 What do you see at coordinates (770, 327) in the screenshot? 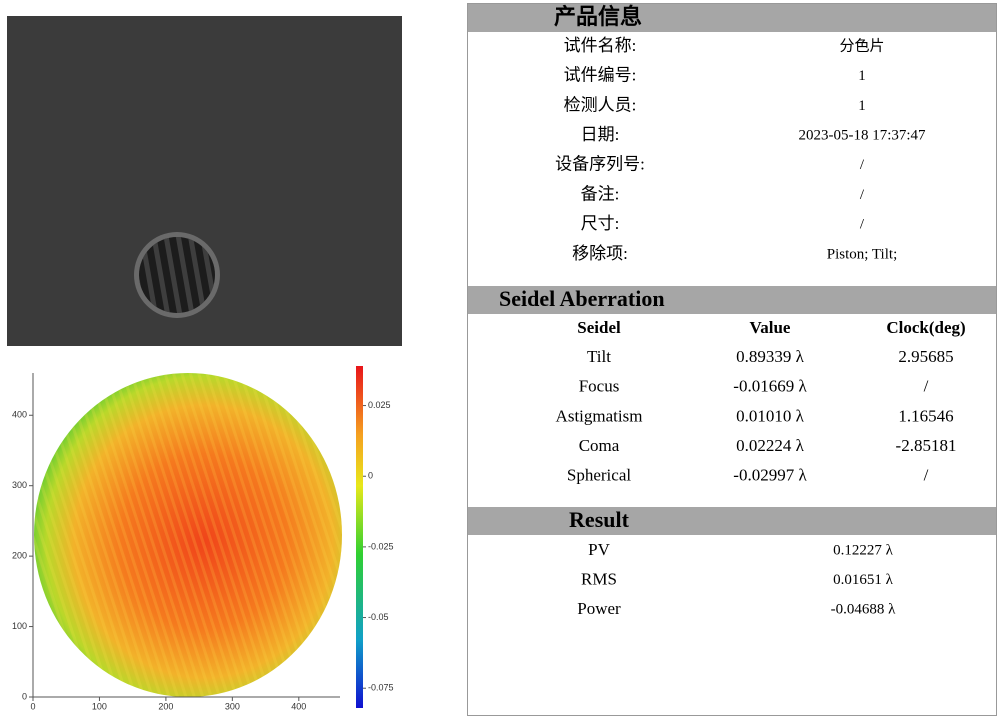
I see `column-header: Value` at bounding box center [770, 327].